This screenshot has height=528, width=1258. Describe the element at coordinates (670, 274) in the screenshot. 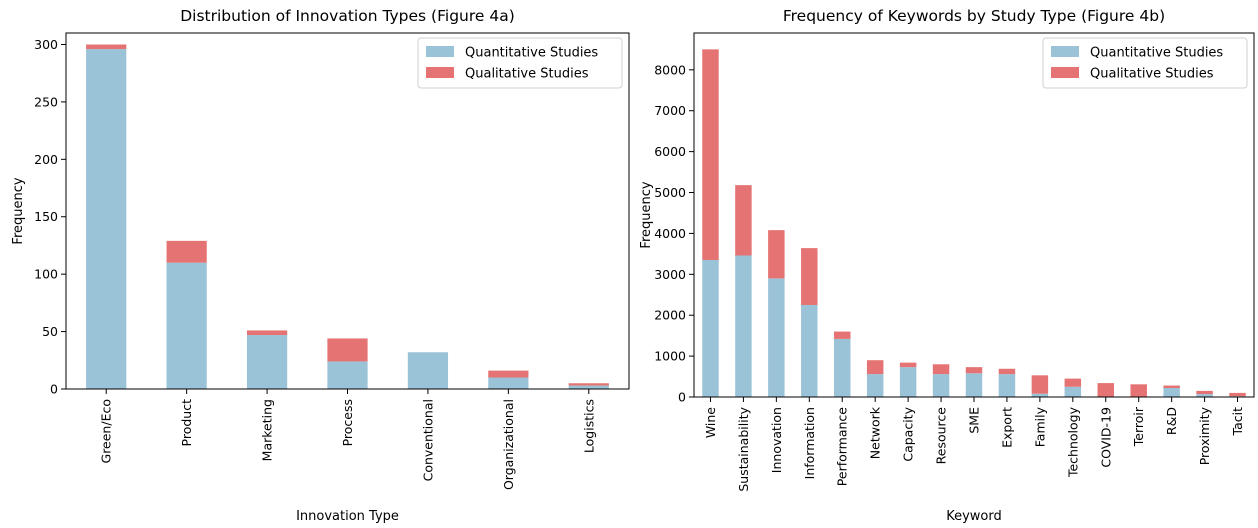

I see `y-tick-label: 3000` at that location.